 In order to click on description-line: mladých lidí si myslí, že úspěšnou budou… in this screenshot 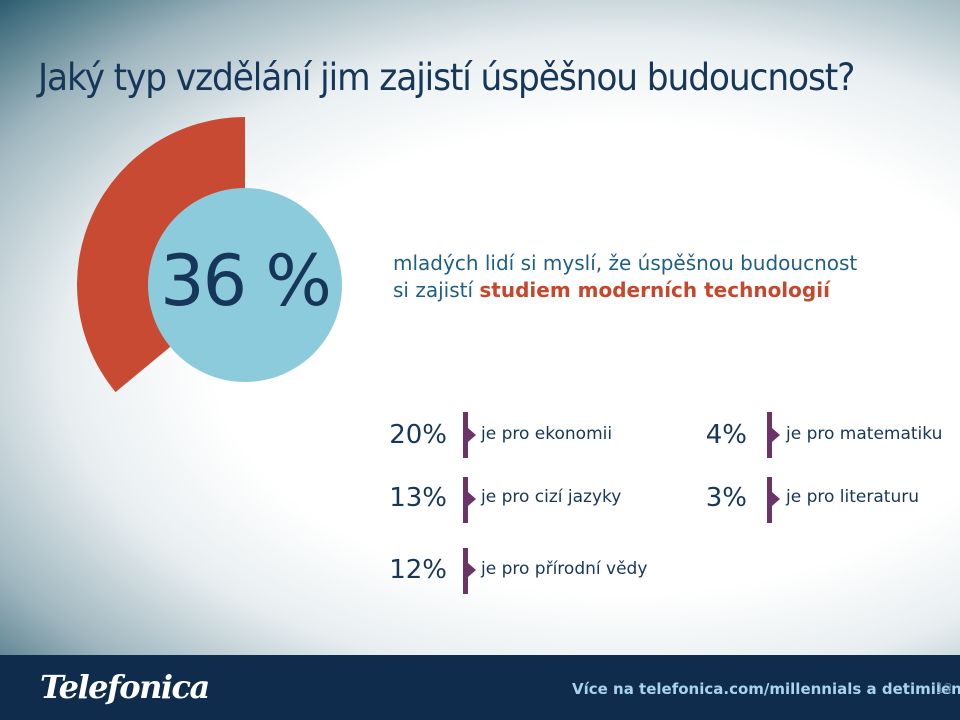, I will do `click(625, 263)`.